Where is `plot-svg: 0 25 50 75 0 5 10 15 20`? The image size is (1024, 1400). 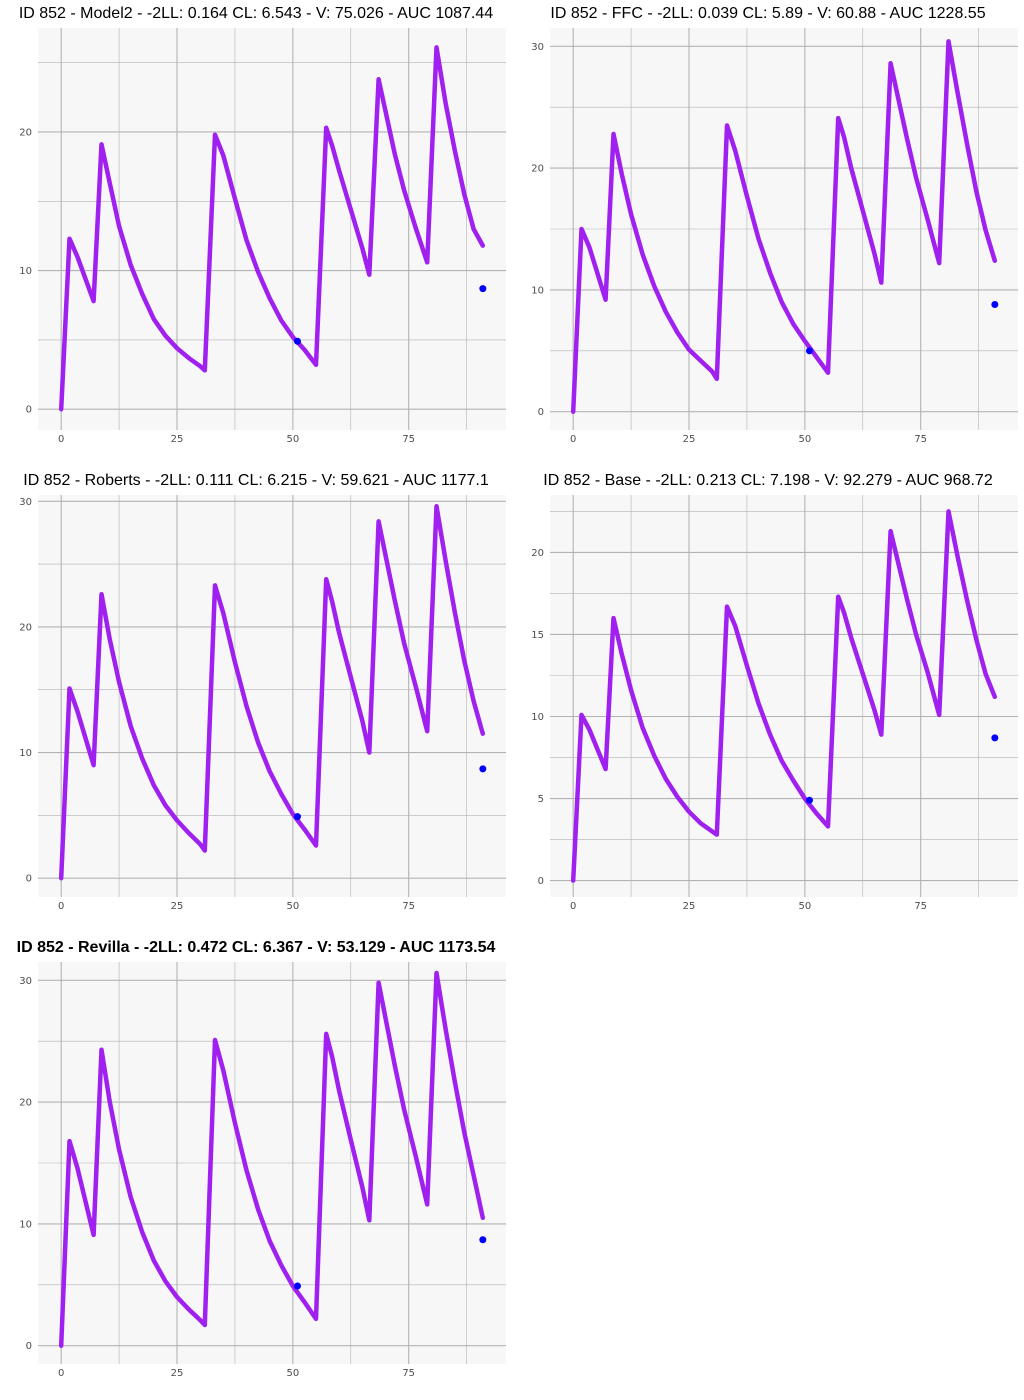
plot-svg: 0 25 50 75 0 5 10 15 20 is located at coordinates (774, 703).